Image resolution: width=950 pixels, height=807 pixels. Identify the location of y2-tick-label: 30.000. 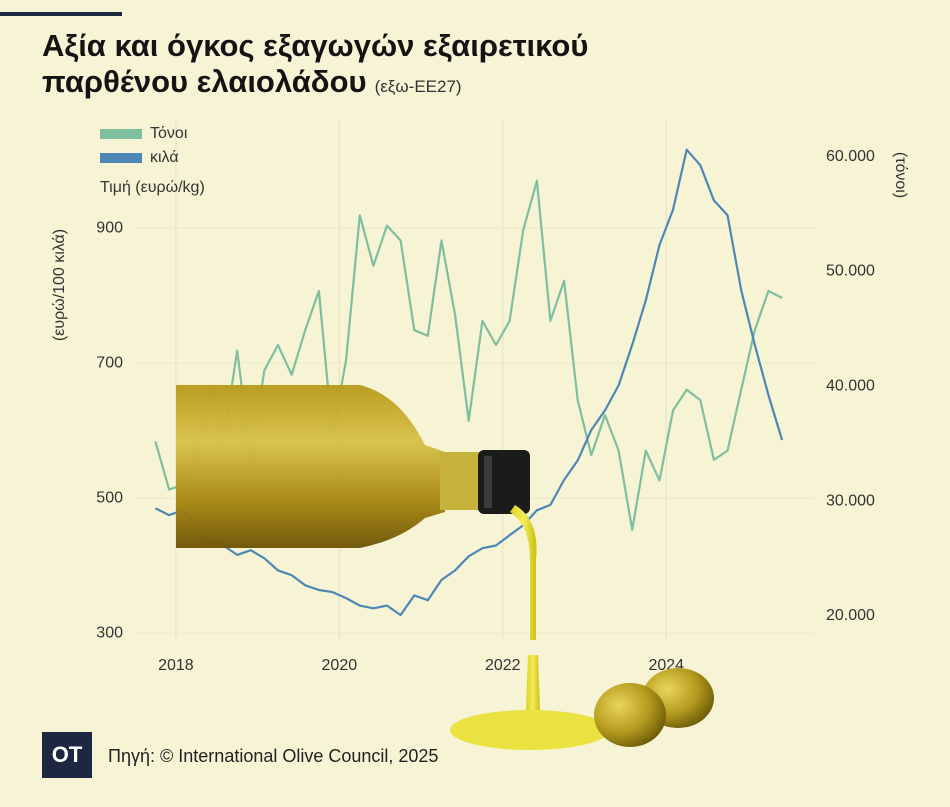
(850, 500).